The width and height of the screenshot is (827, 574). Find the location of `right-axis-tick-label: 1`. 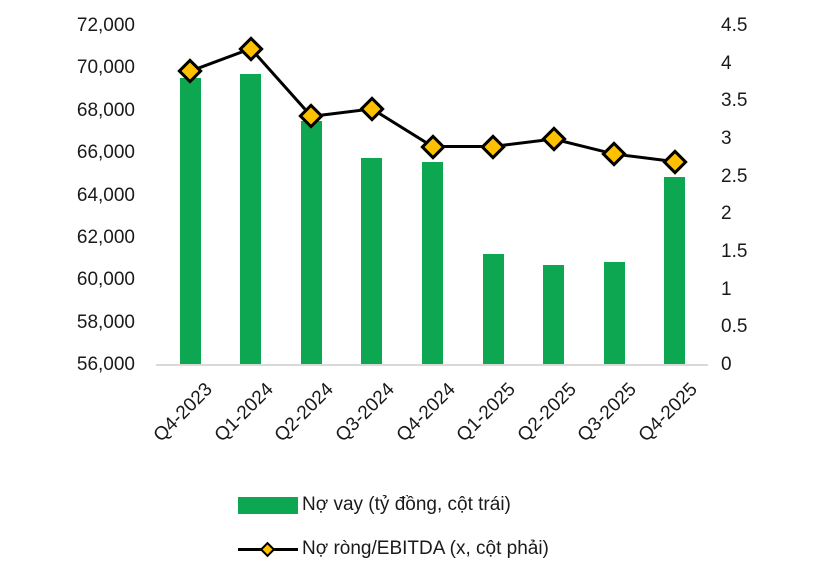

right-axis-tick-label: 1 is located at coordinates (726, 289).